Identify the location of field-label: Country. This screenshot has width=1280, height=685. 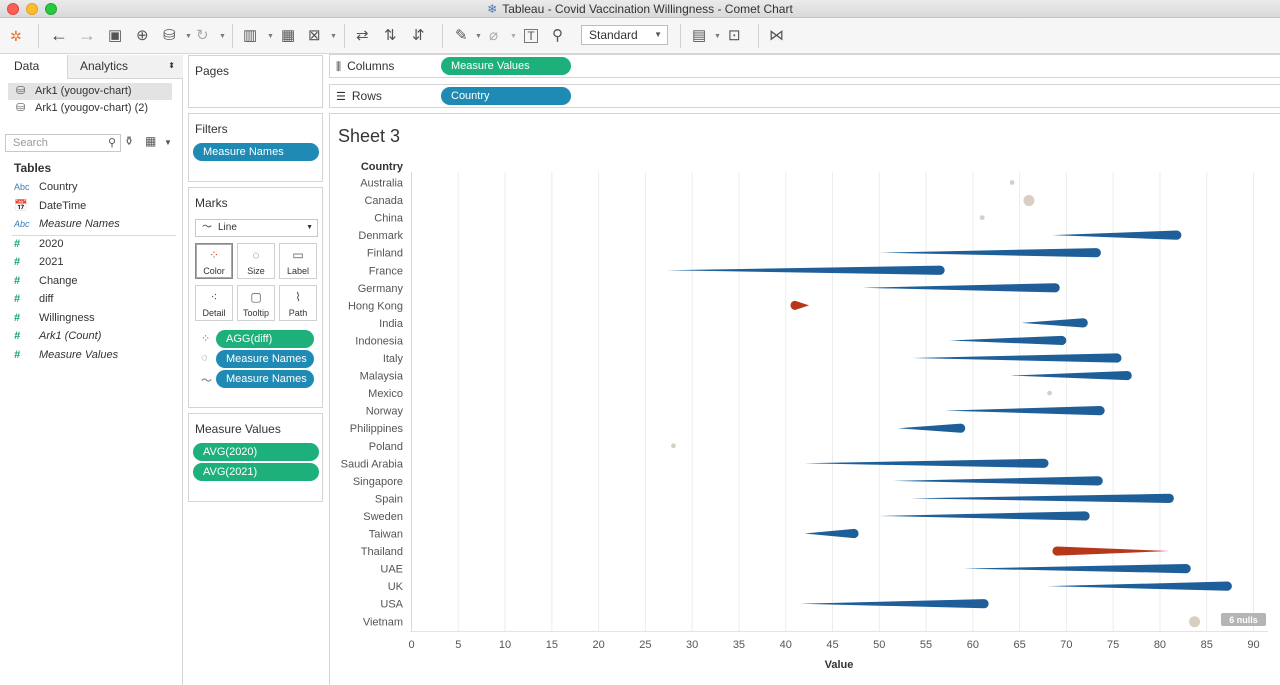
(58, 187).